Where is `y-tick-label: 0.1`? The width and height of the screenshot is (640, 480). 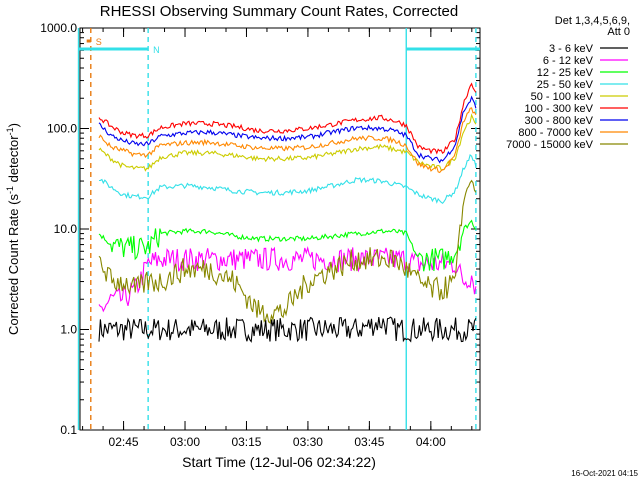 y-tick-label: 0.1 is located at coordinates (68, 430).